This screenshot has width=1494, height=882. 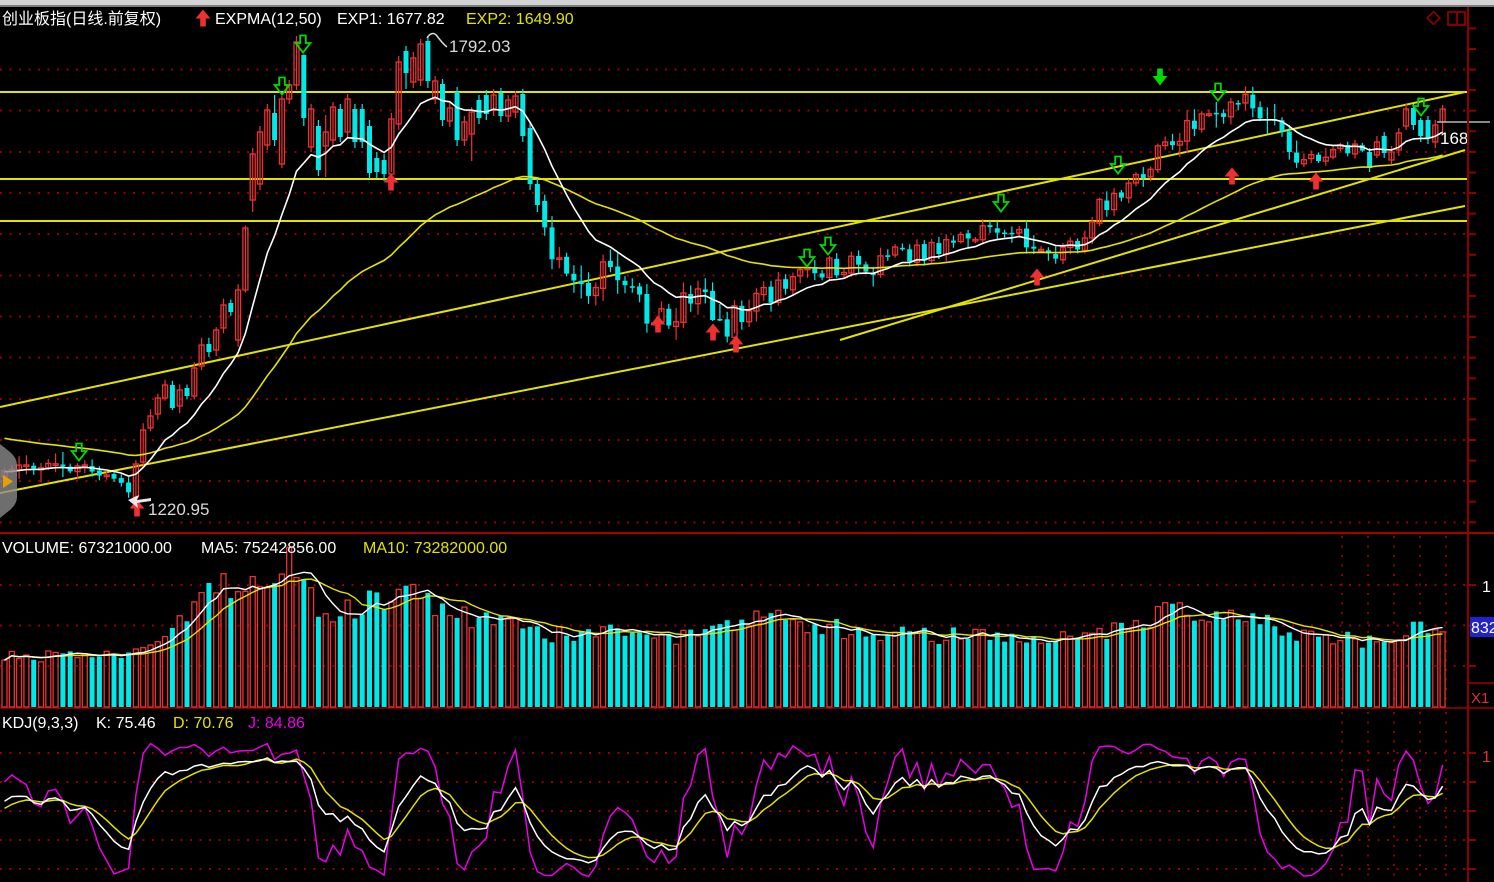 I want to click on svg-text: EXPMA(12,50), so click(x=268, y=19).